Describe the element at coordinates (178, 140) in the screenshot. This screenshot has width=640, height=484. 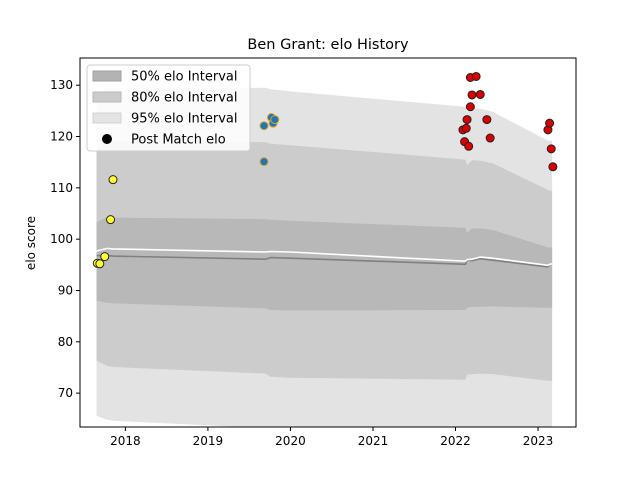
I see `legend-label: Post Match elo` at that location.